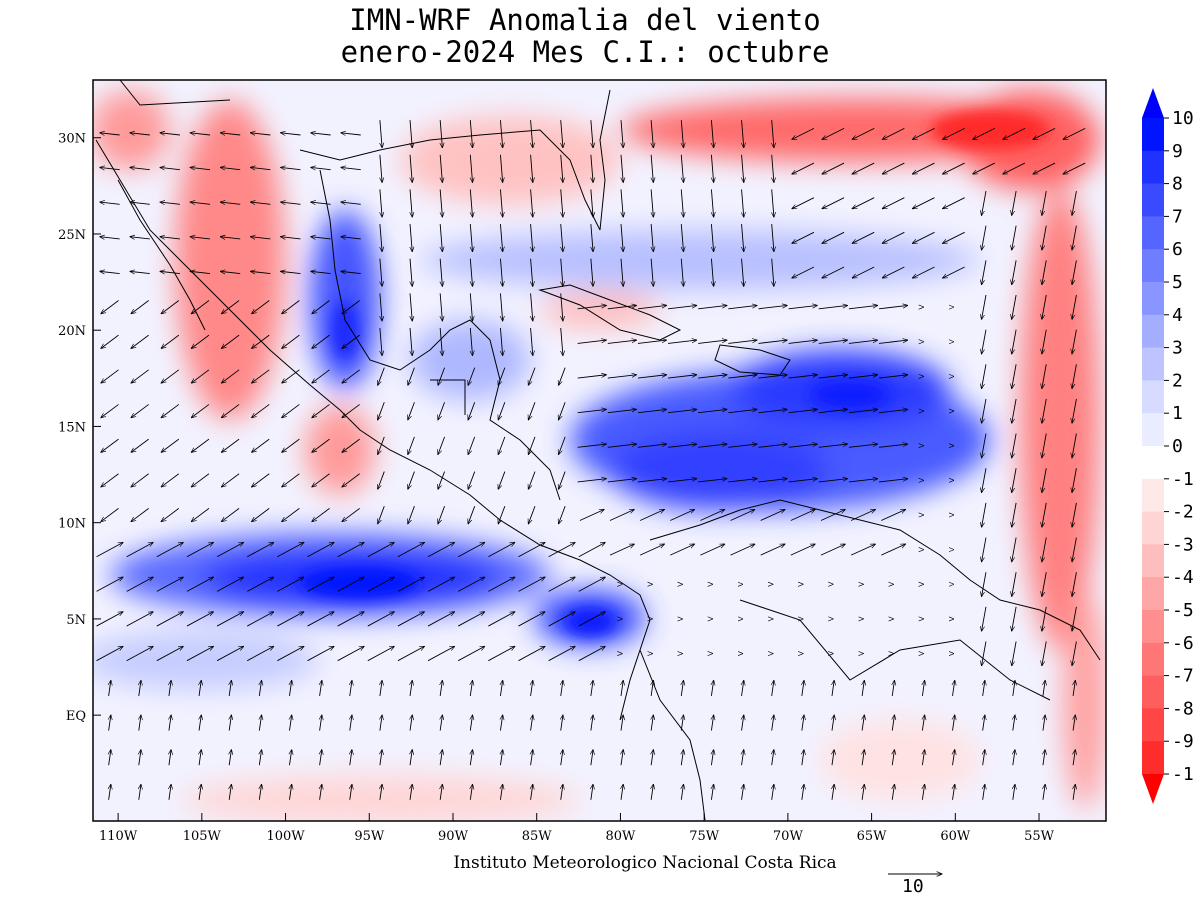 This screenshot has height=900, width=1200. What do you see at coordinates (1183, 774) in the screenshot?
I see `colorbar-label: -1` at bounding box center [1183, 774].